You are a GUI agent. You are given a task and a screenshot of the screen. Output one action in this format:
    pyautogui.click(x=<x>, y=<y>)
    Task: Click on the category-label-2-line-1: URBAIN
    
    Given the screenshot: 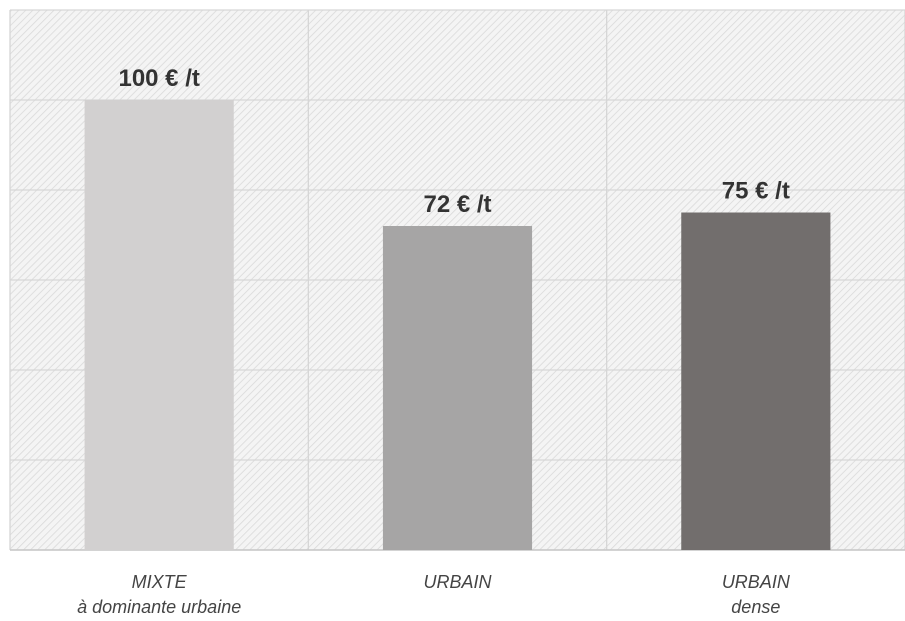 What is the action you would take?
    pyautogui.click(x=457, y=582)
    